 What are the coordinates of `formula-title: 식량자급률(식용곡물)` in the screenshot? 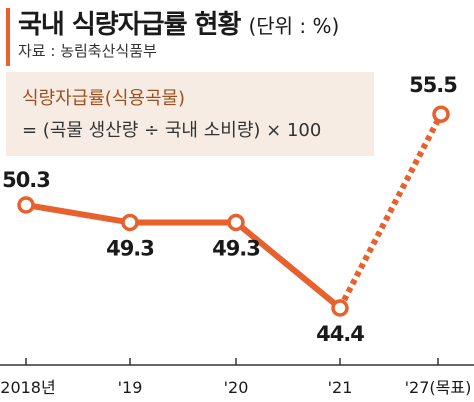 It's located at (104, 98).